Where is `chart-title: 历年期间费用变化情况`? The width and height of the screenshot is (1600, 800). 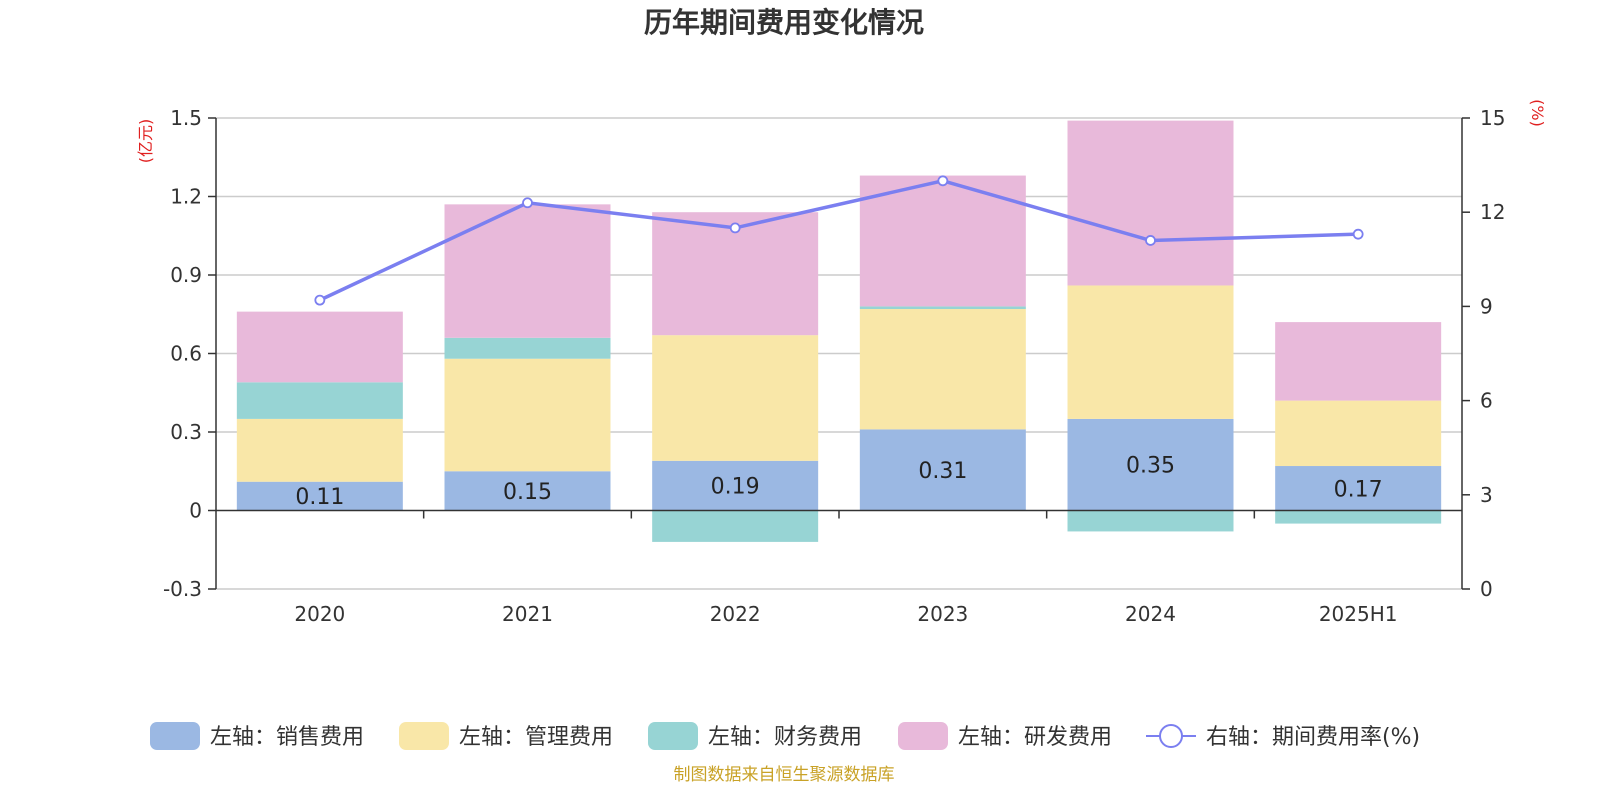 chart-title: 历年期间费用变化情况 is located at coordinates (784, 22).